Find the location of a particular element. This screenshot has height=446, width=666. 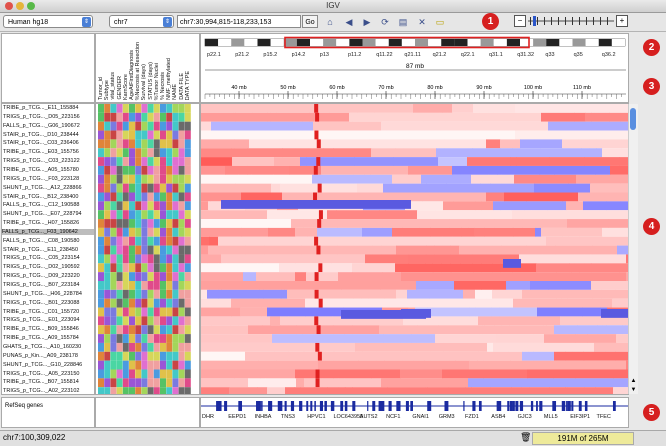

sample-name: TRIGS_p_TCG..._E01_223094 is located at coordinates (41, 320).